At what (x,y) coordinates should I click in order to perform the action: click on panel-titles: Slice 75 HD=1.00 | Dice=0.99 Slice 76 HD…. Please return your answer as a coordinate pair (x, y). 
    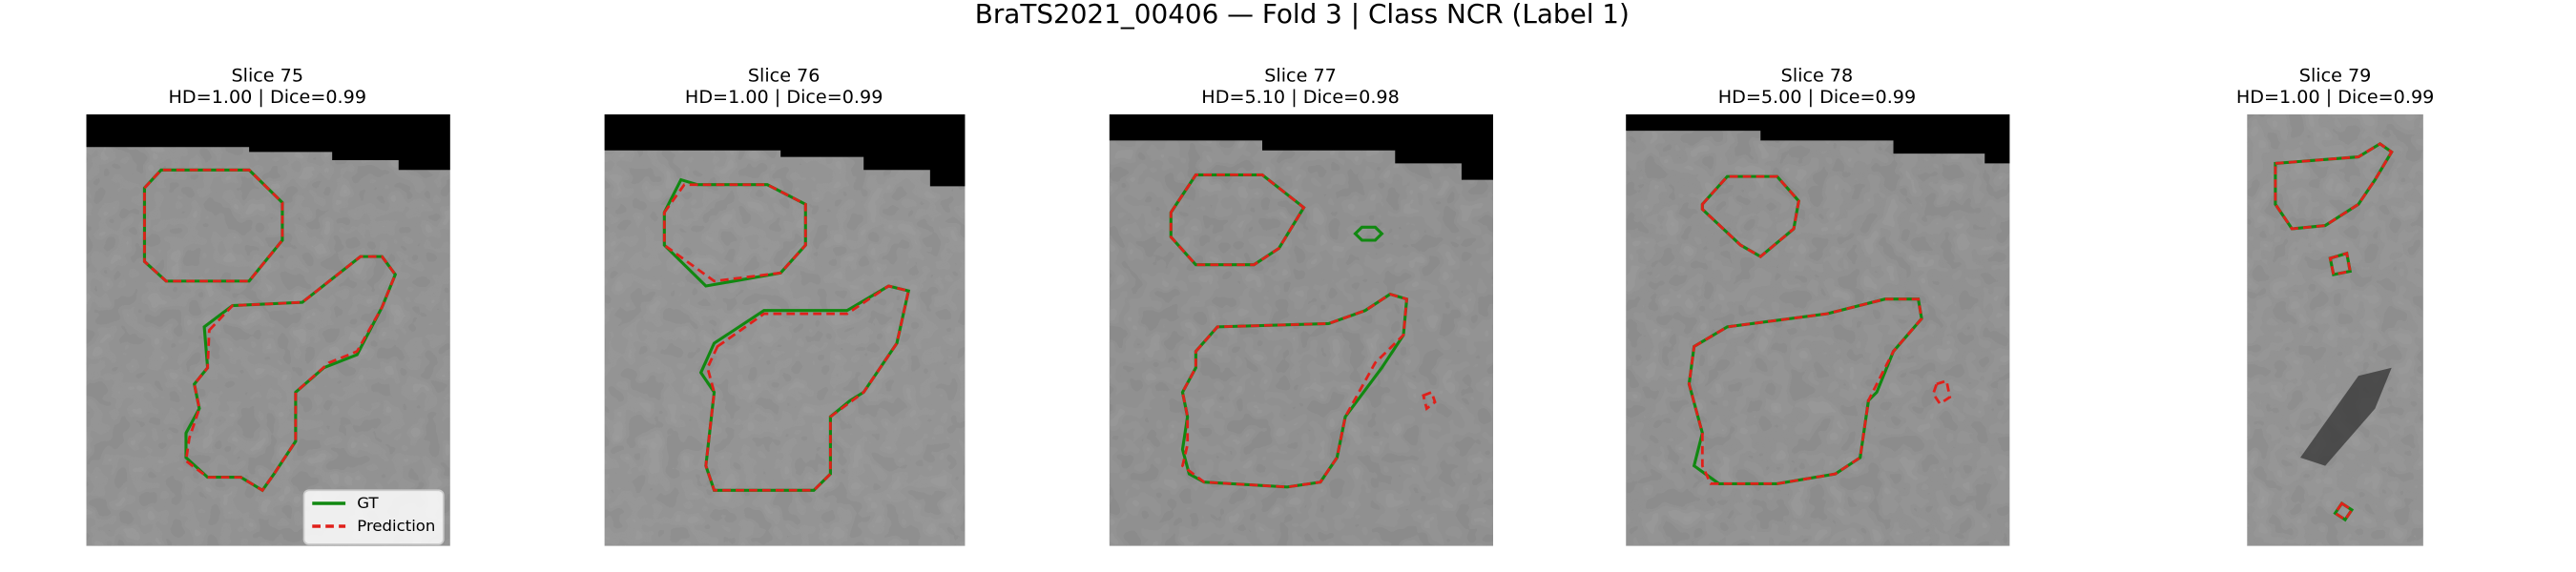
    Looking at the image, I should click on (1302, 87).